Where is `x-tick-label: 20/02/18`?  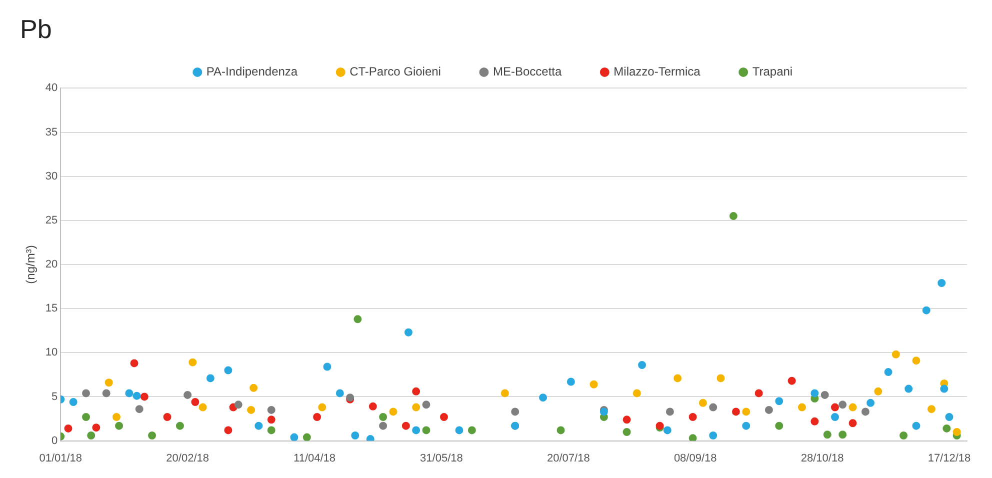 x-tick-label: 20/02/18 is located at coordinates (187, 458).